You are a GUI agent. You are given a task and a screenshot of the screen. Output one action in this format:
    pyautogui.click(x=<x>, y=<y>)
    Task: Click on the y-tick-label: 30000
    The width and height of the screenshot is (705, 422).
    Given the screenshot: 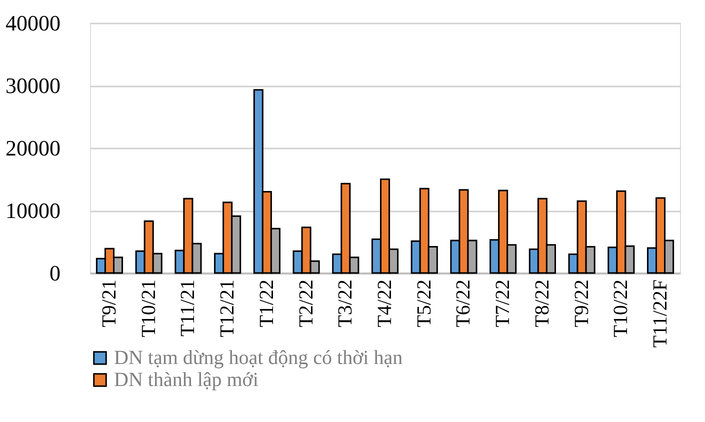 What is the action you would take?
    pyautogui.click(x=33, y=85)
    